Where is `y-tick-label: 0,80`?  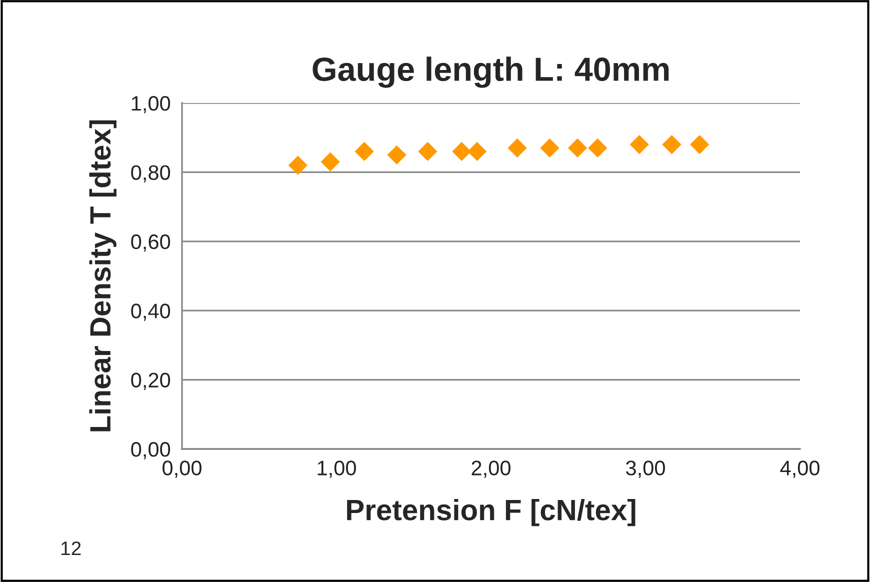
y-tick-label: 0,80 is located at coordinates (150, 173).